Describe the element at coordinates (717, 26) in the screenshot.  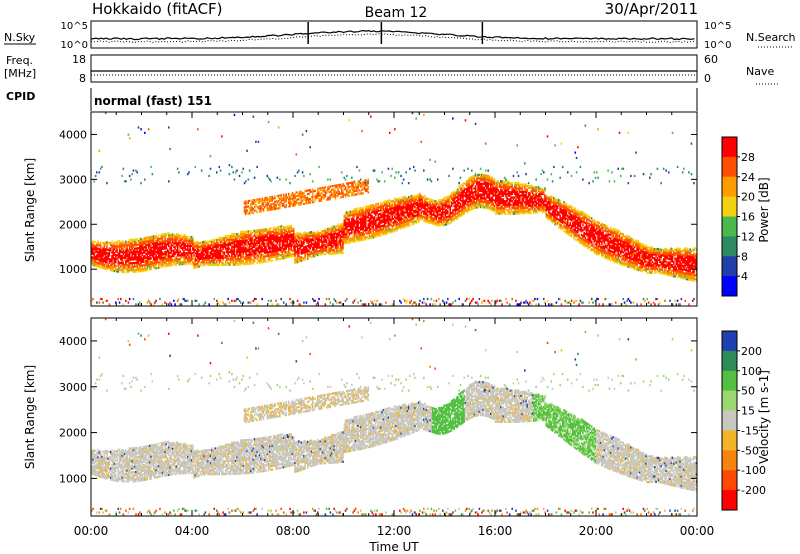
I see `noise-right-tick-top: 10^5` at that location.